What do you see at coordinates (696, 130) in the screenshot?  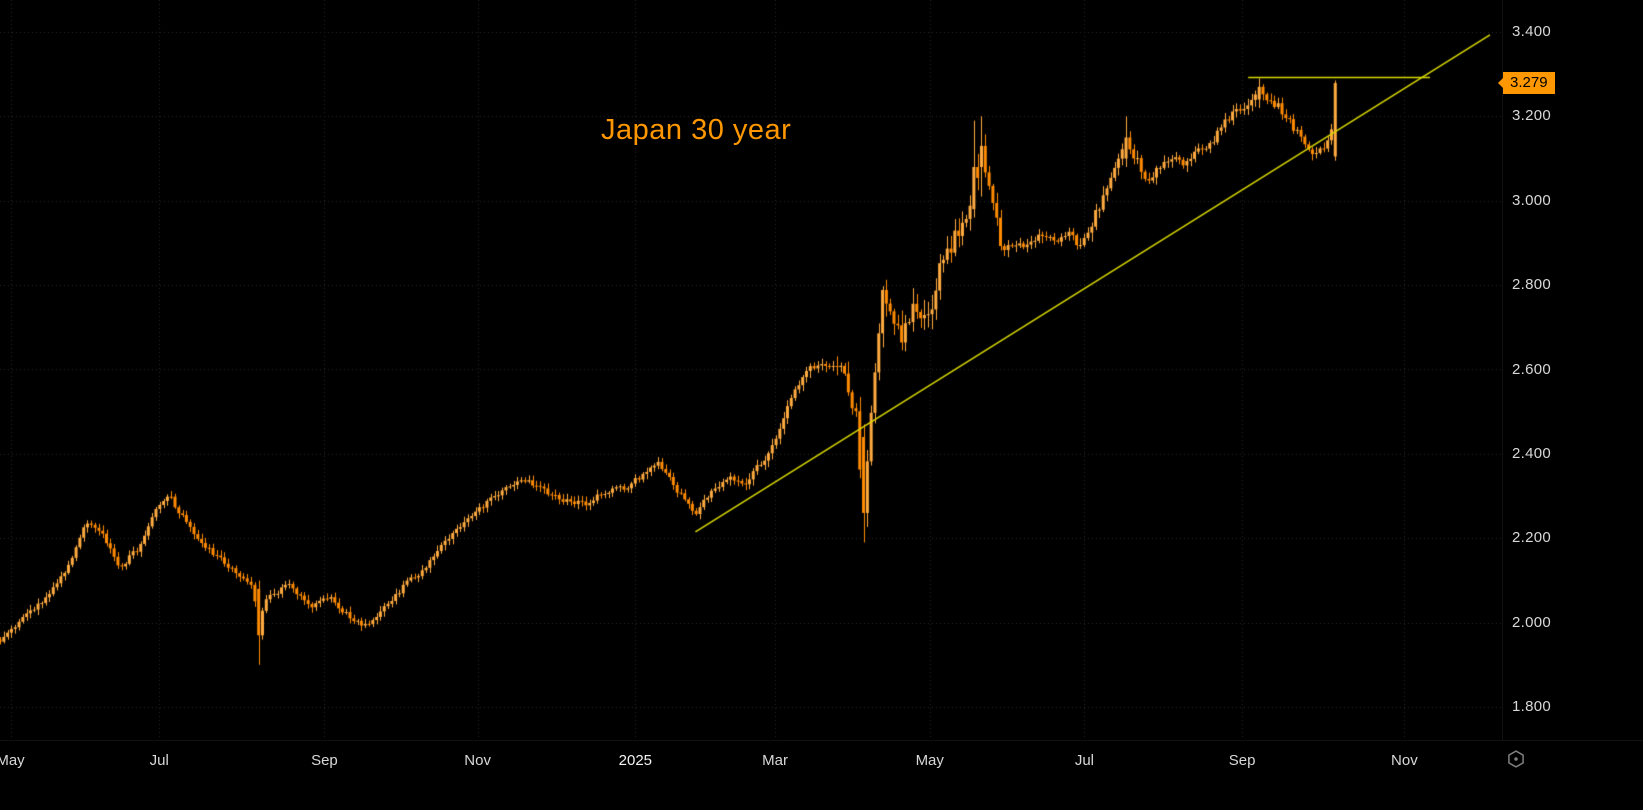 I see `chart-title: Japan 30 year` at bounding box center [696, 130].